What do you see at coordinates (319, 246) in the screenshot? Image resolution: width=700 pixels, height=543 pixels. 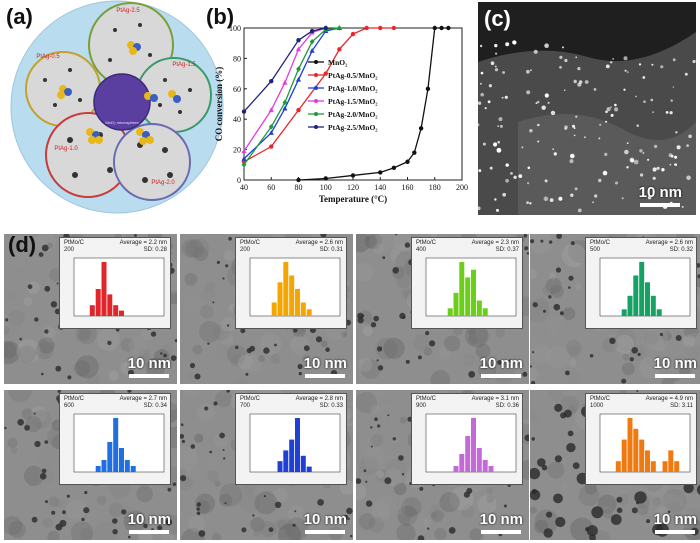 I see `inset-average: Average = 2.6 nm SD: 0.31` at bounding box center [319, 246].